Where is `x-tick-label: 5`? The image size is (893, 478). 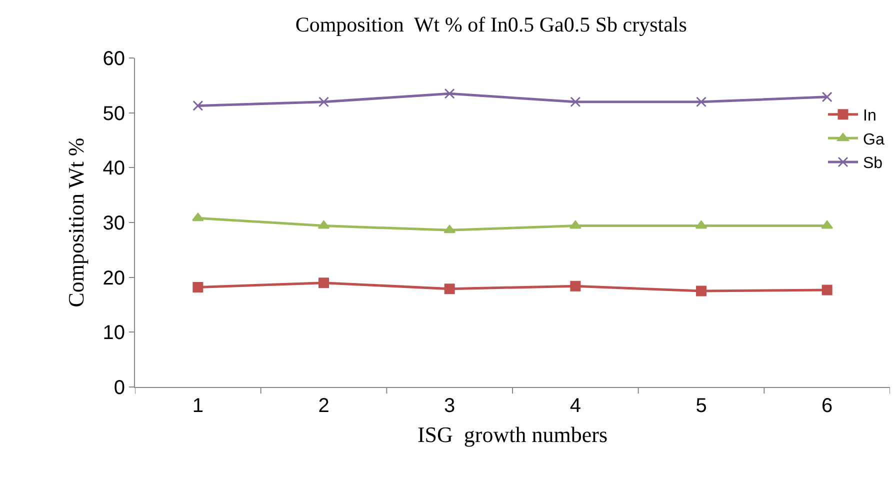 x-tick-label: 5 is located at coordinates (701, 406).